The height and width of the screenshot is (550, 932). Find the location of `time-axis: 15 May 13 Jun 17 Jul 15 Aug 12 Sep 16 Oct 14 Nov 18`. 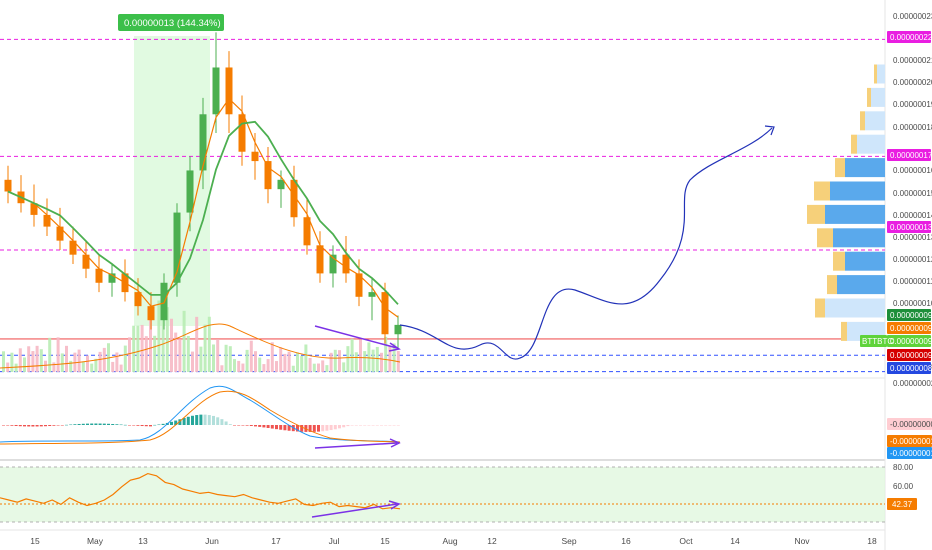

time-axis: 15 May 13 Jun 17 Jul 15 Aug 12 Sep 16 Oct 14 Nov 18 is located at coordinates (453, 541).